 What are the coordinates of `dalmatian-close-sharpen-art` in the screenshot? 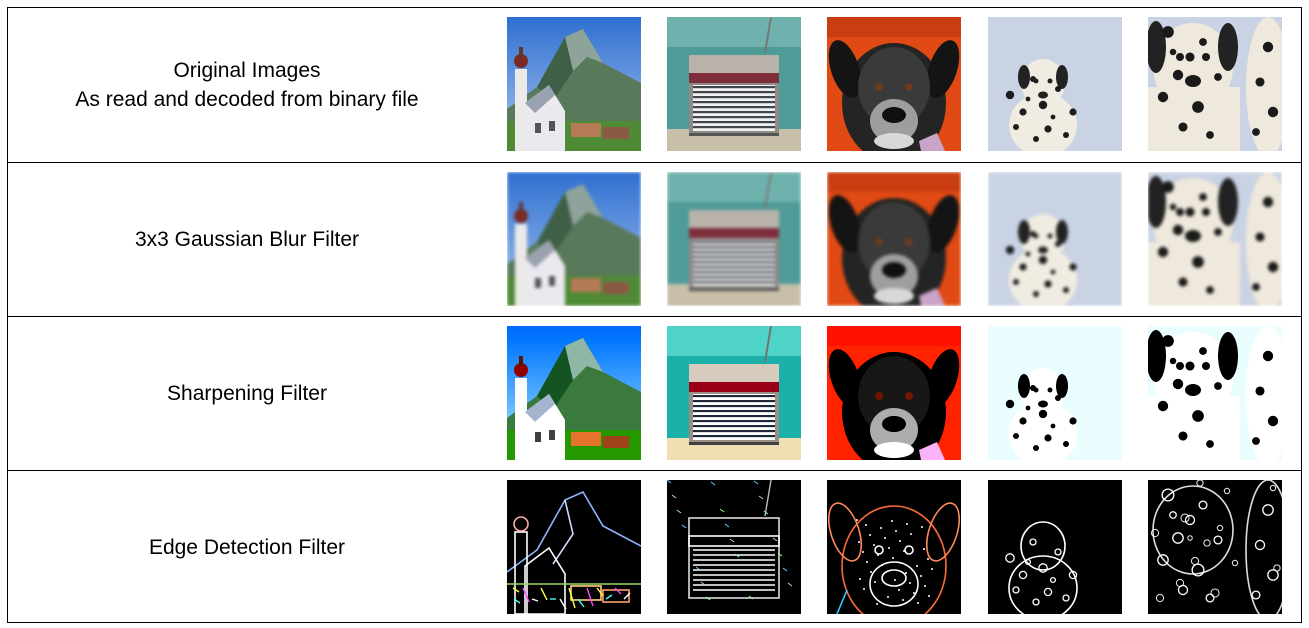 It's located at (1215, 393).